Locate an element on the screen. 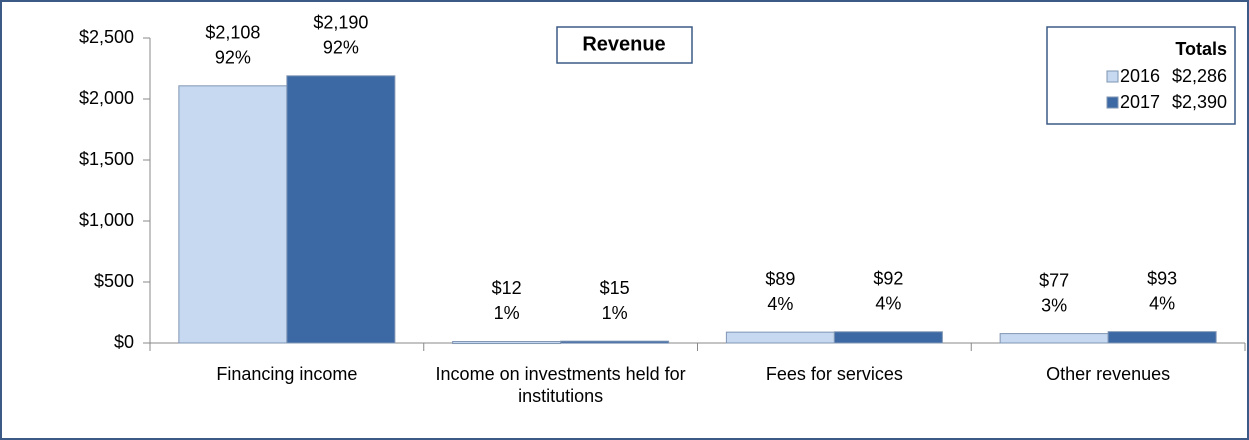 This screenshot has width=1249, height=440. legend-label: 2016 is located at coordinates (1140, 76).